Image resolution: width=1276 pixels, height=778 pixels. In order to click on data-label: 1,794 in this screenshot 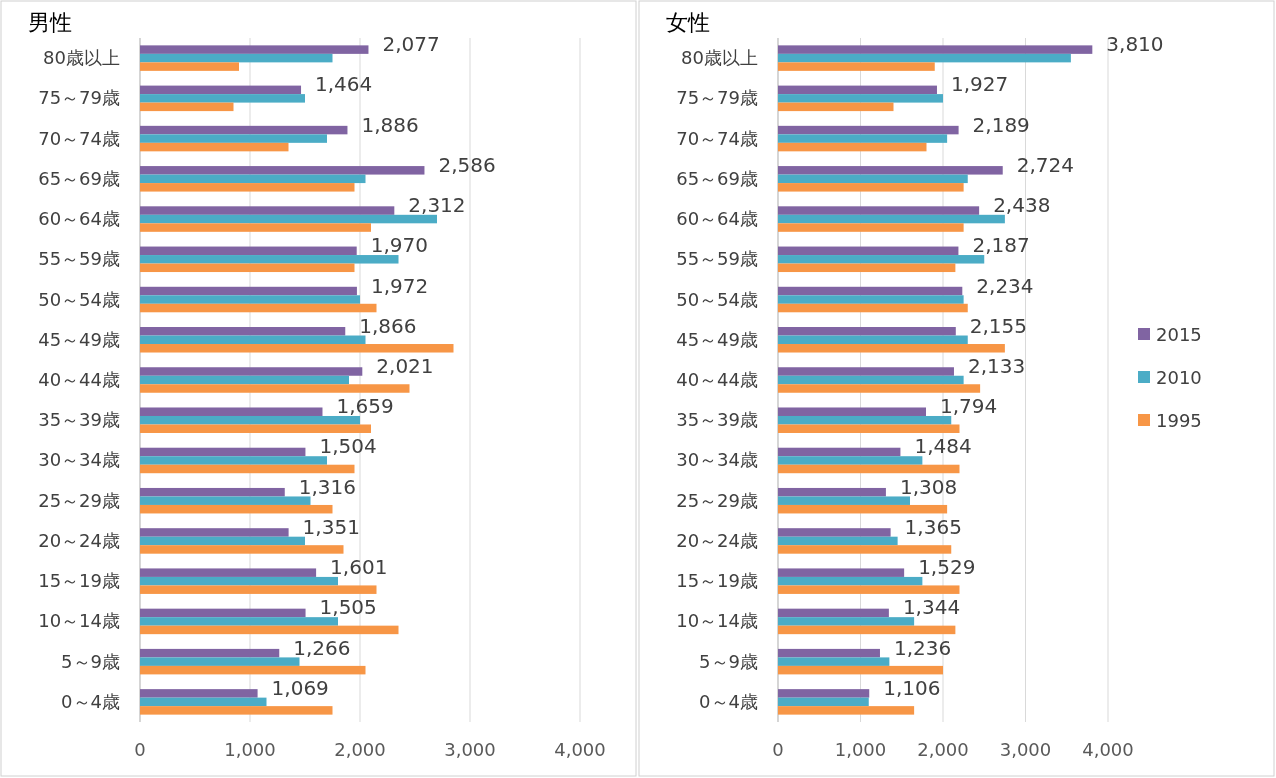, I will do `click(969, 406)`.